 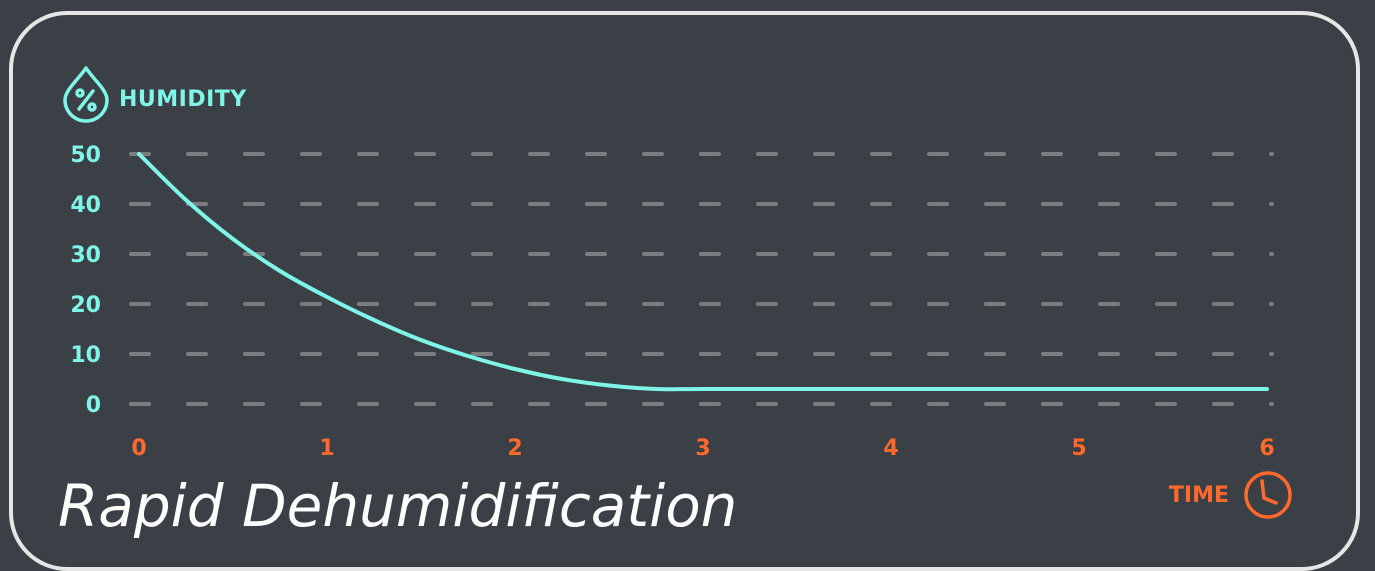 What do you see at coordinates (1266, 448) in the screenshot?
I see `x-tick-label-6: 6` at bounding box center [1266, 448].